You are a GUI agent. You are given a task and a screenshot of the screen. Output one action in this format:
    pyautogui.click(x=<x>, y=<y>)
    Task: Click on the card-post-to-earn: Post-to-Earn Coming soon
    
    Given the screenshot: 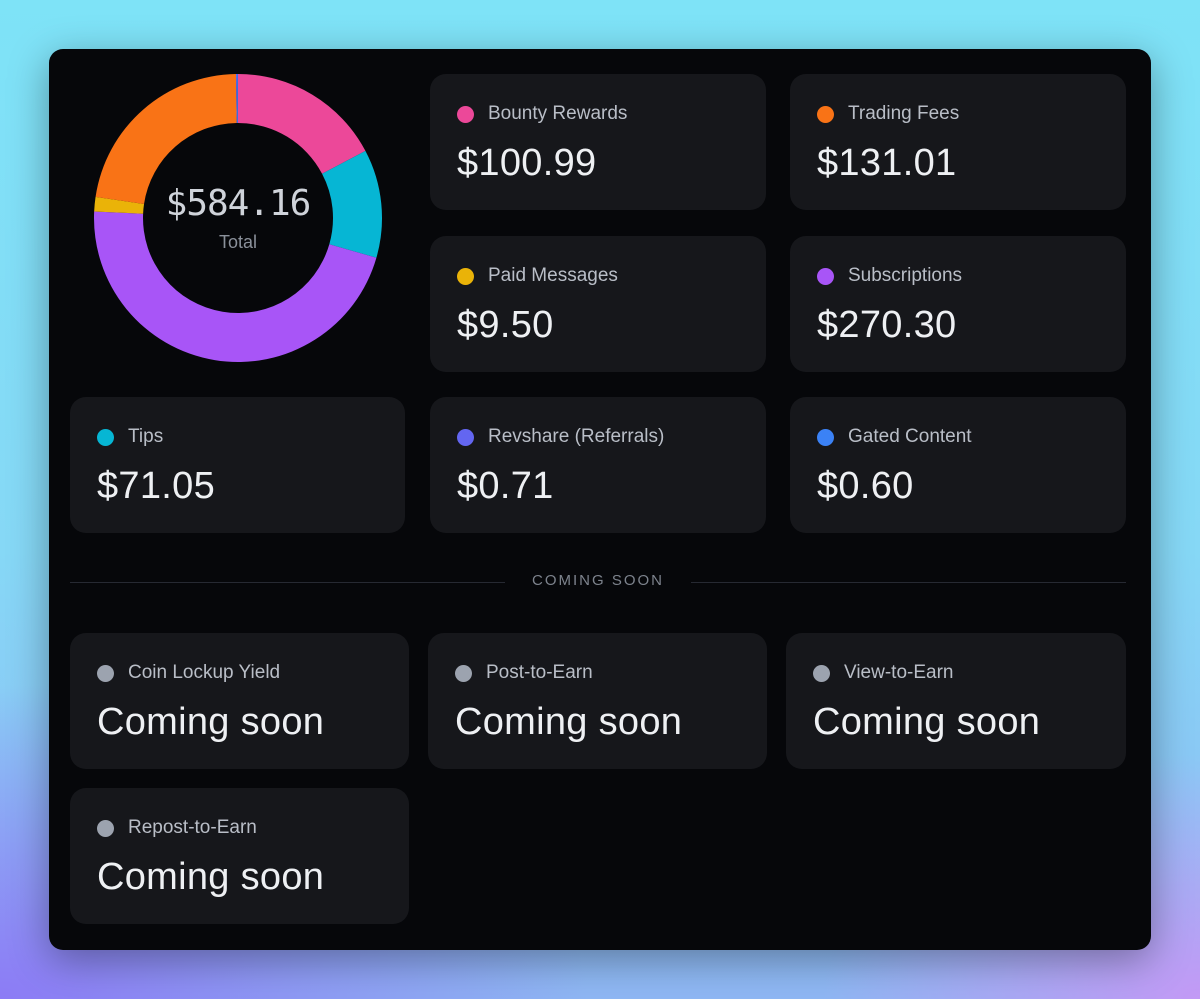 What is the action you would take?
    pyautogui.click(x=597, y=701)
    